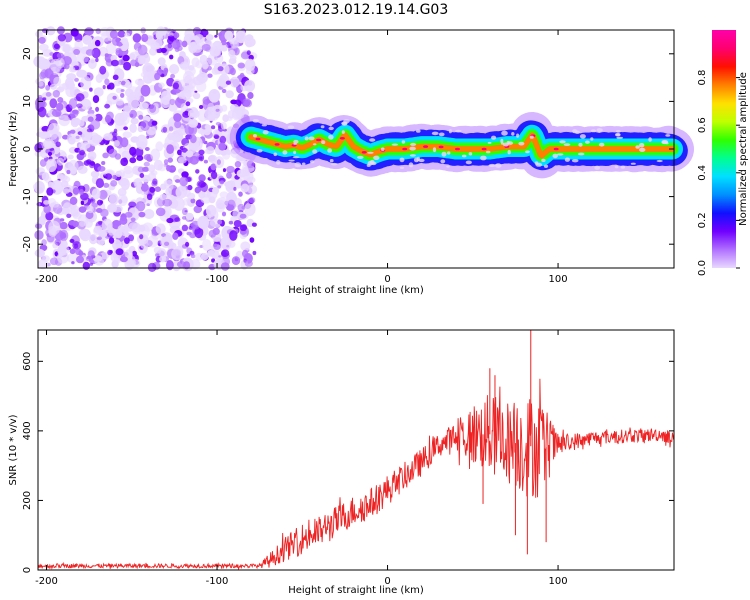 This screenshot has height=600, width=750. I want to click on colorbar-tick-label: 0.4, so click(702, 173).